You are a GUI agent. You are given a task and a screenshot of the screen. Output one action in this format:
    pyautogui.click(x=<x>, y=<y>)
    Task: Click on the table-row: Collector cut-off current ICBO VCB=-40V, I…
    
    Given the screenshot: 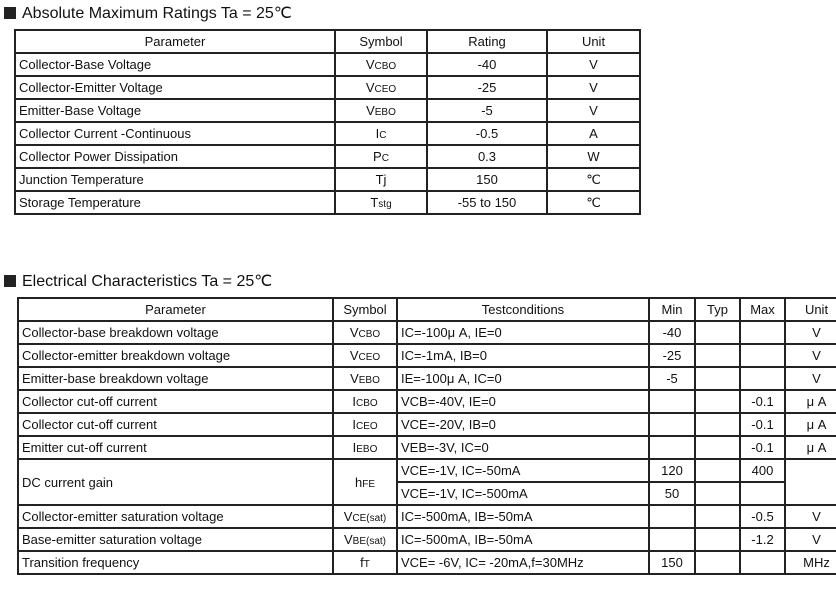 What is the action you would take?
    pyautogui.click(x=426, y=401)
    